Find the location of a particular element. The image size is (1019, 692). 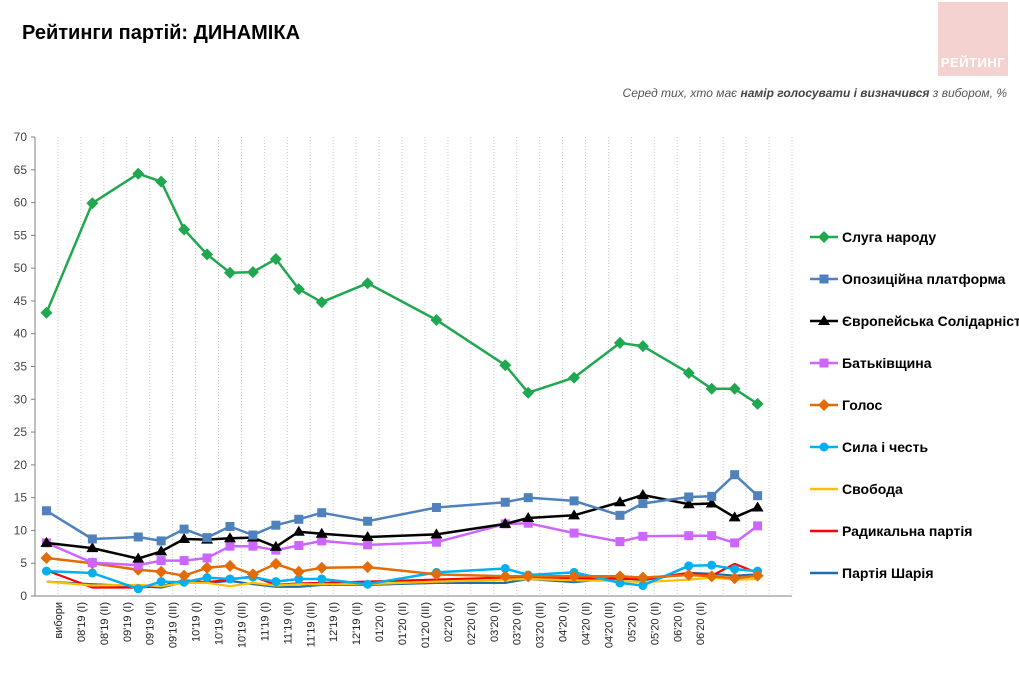

legend-item: Опозиційна платформа is located at coordinates (914, 287).